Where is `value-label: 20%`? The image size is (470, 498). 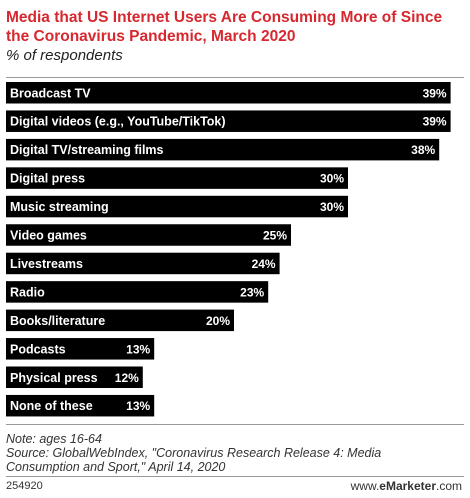 value-label: 20% is located at coordinates (218, 321).